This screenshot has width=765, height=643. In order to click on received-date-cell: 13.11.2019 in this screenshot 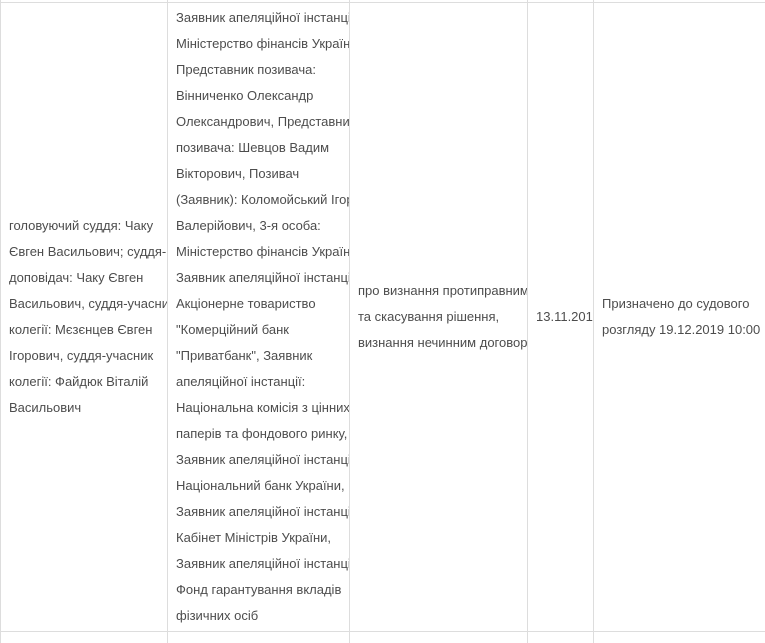, I will do `click(560, 317)`.